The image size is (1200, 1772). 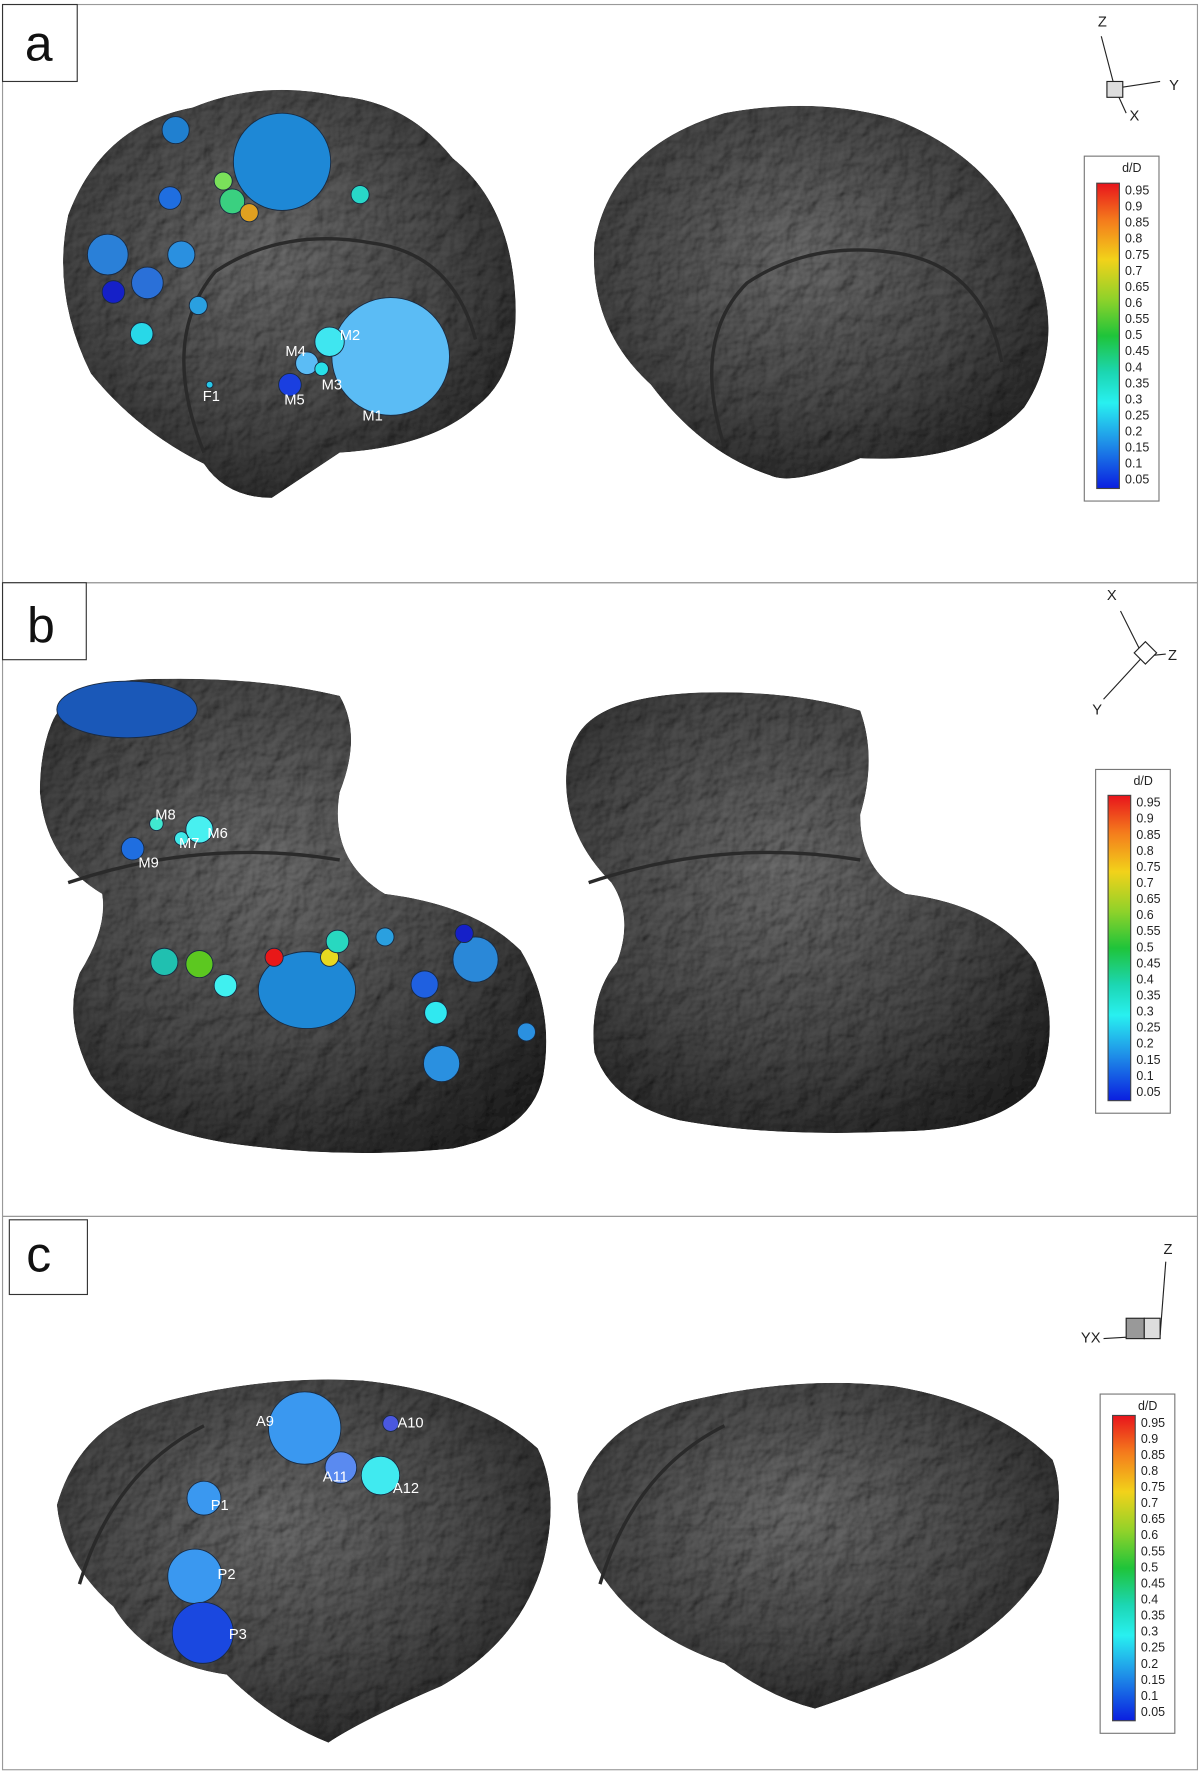 I want to click on colorbar-tick-label: 0.7, so click(x=1149, y=1503).